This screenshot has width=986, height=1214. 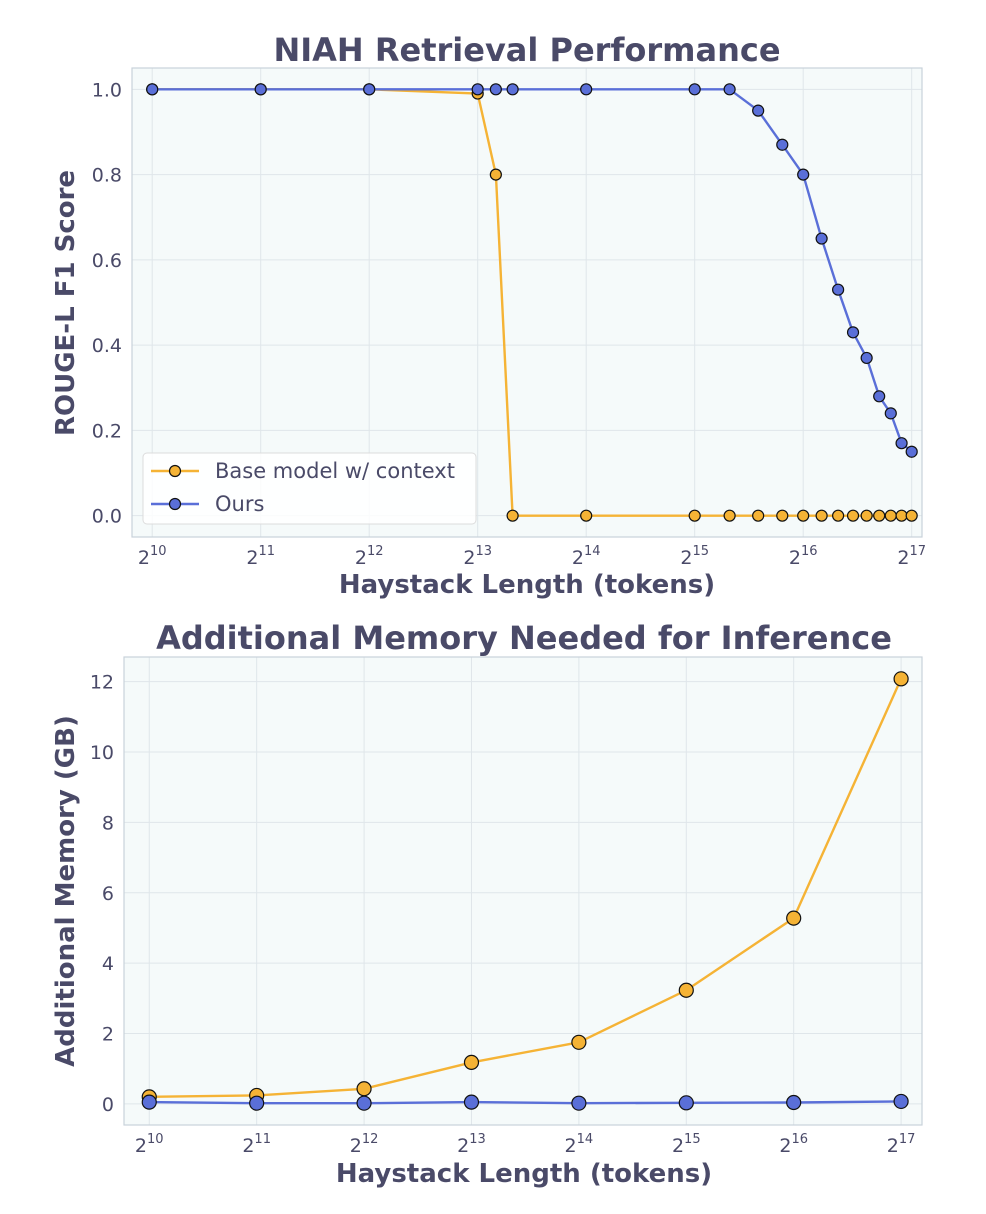 What do you see at coordinates (108, 964) in the screenshot?
I see `y-tick-label: 4` at bounding box center [108, 964].